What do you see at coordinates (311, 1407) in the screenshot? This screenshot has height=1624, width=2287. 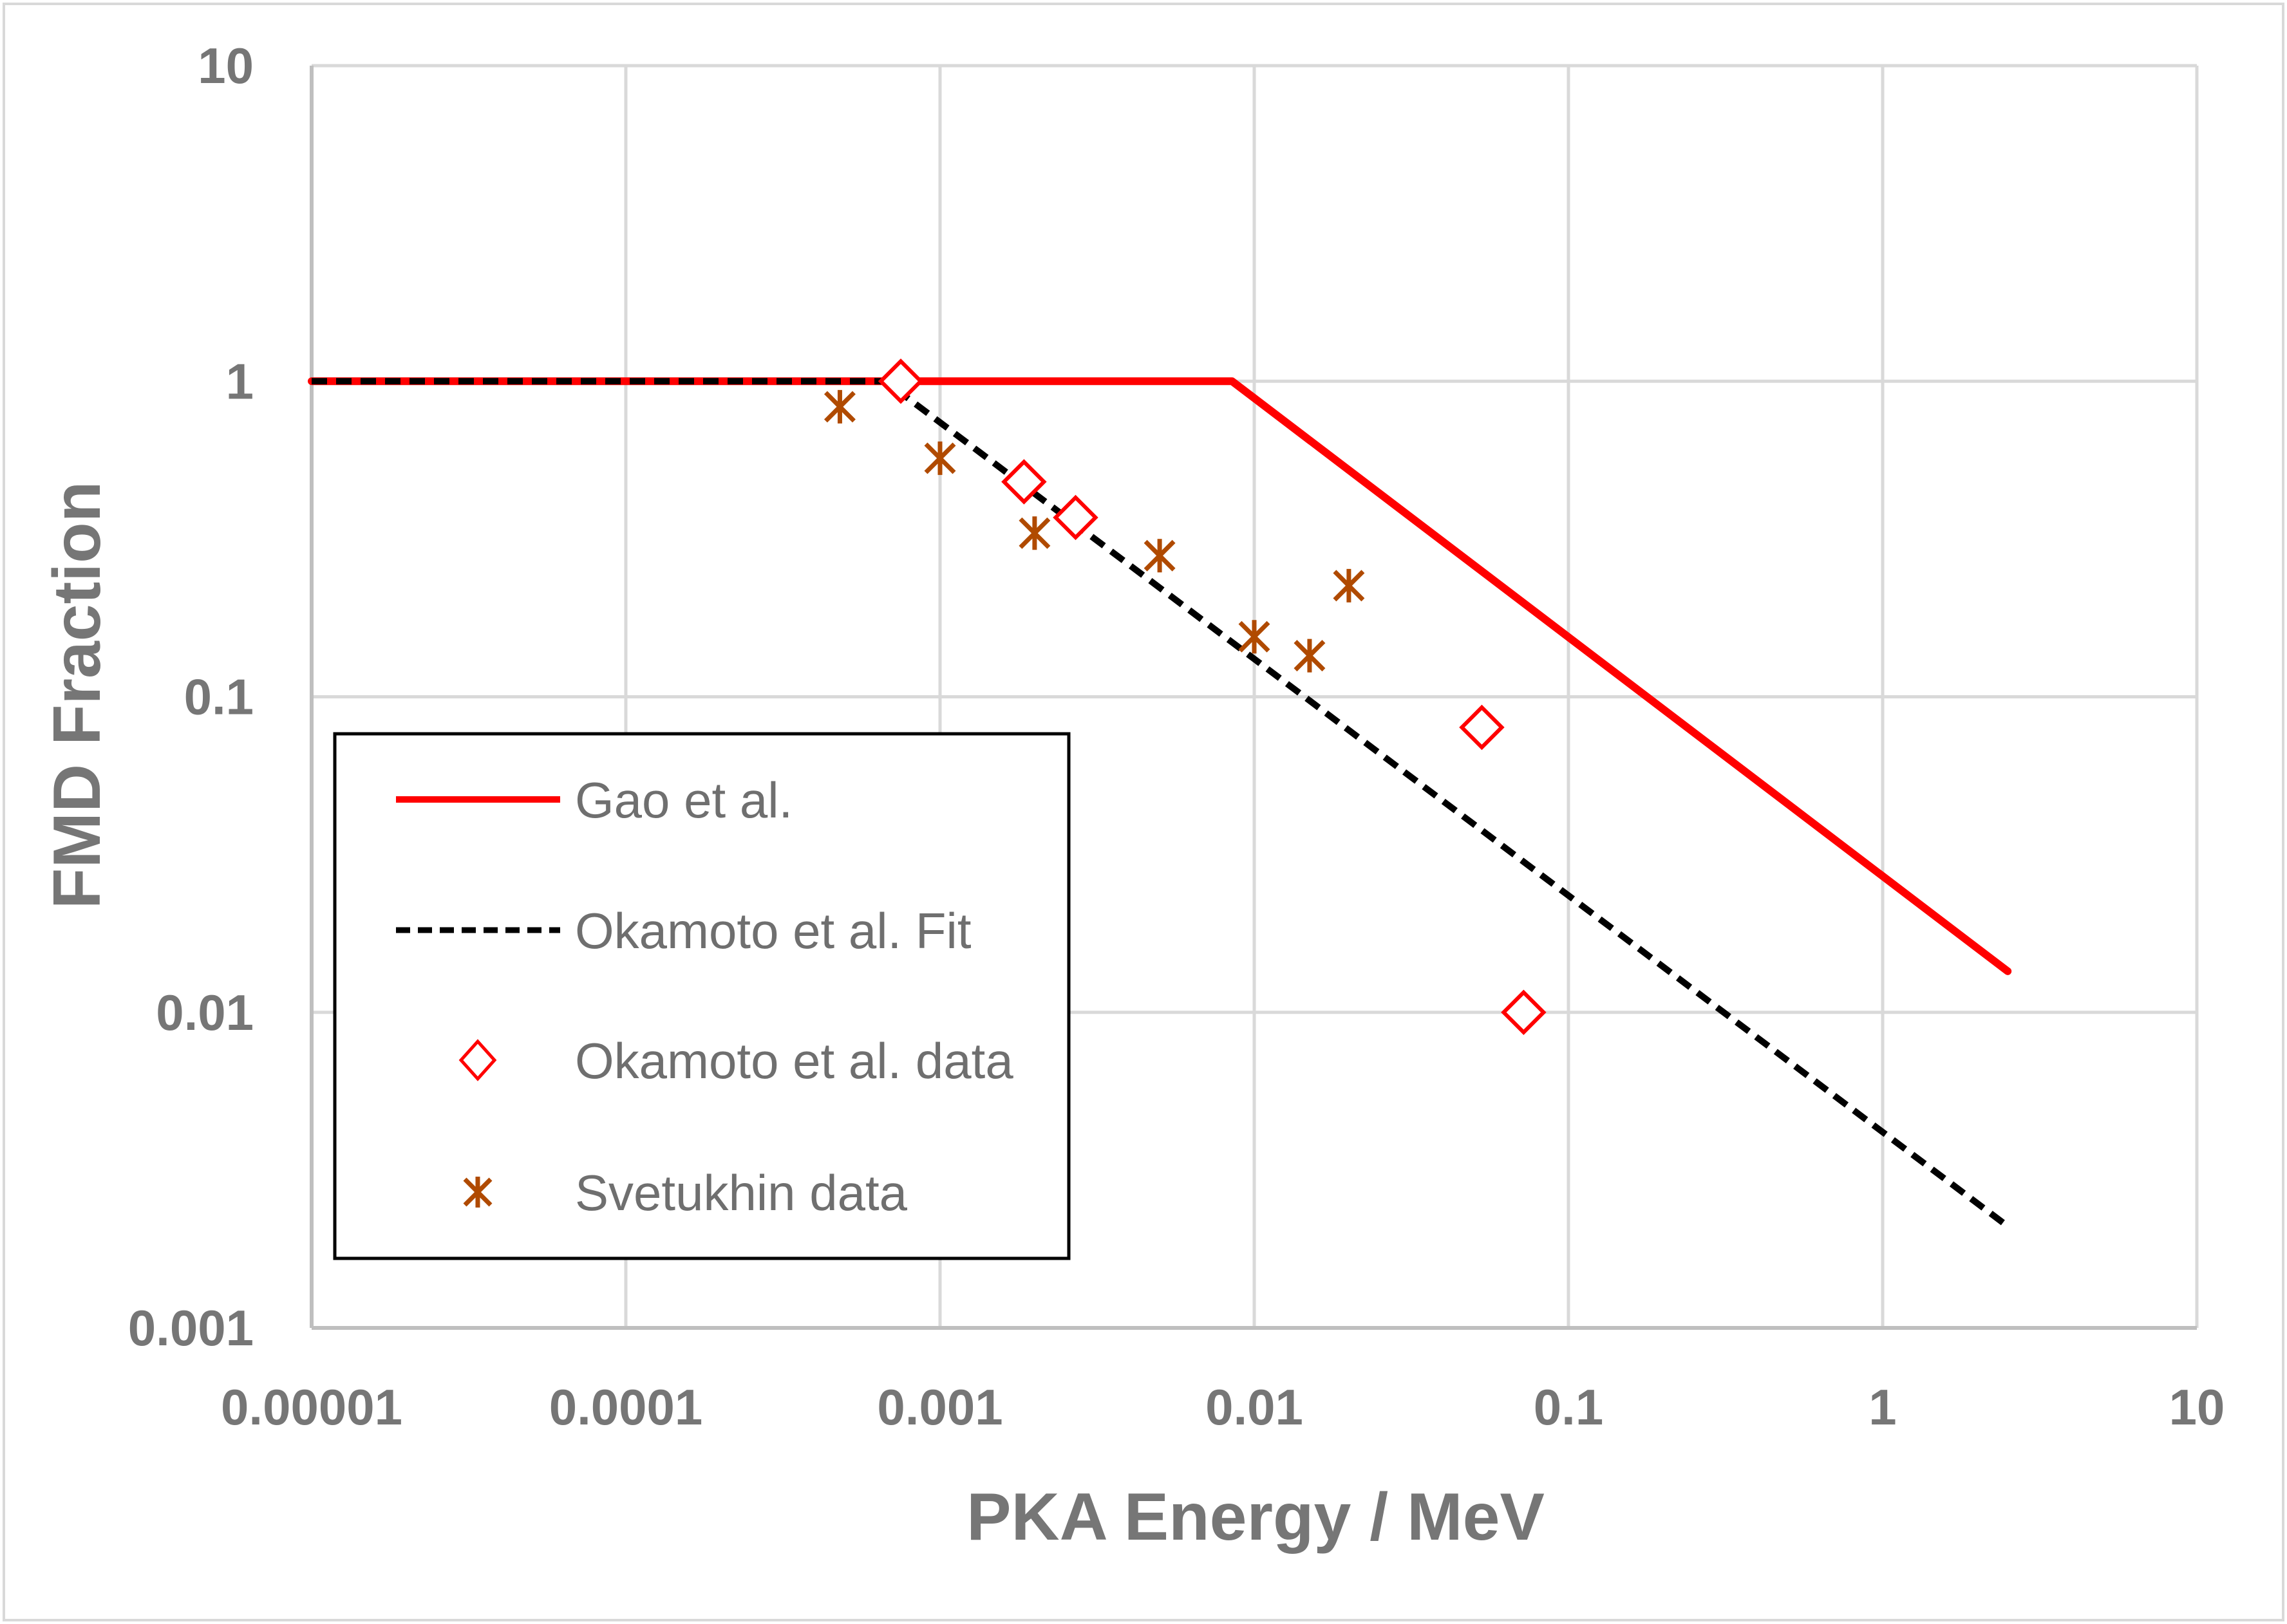 I see `x-tick-label: 0.00001` at bounding box center [311, 1407].